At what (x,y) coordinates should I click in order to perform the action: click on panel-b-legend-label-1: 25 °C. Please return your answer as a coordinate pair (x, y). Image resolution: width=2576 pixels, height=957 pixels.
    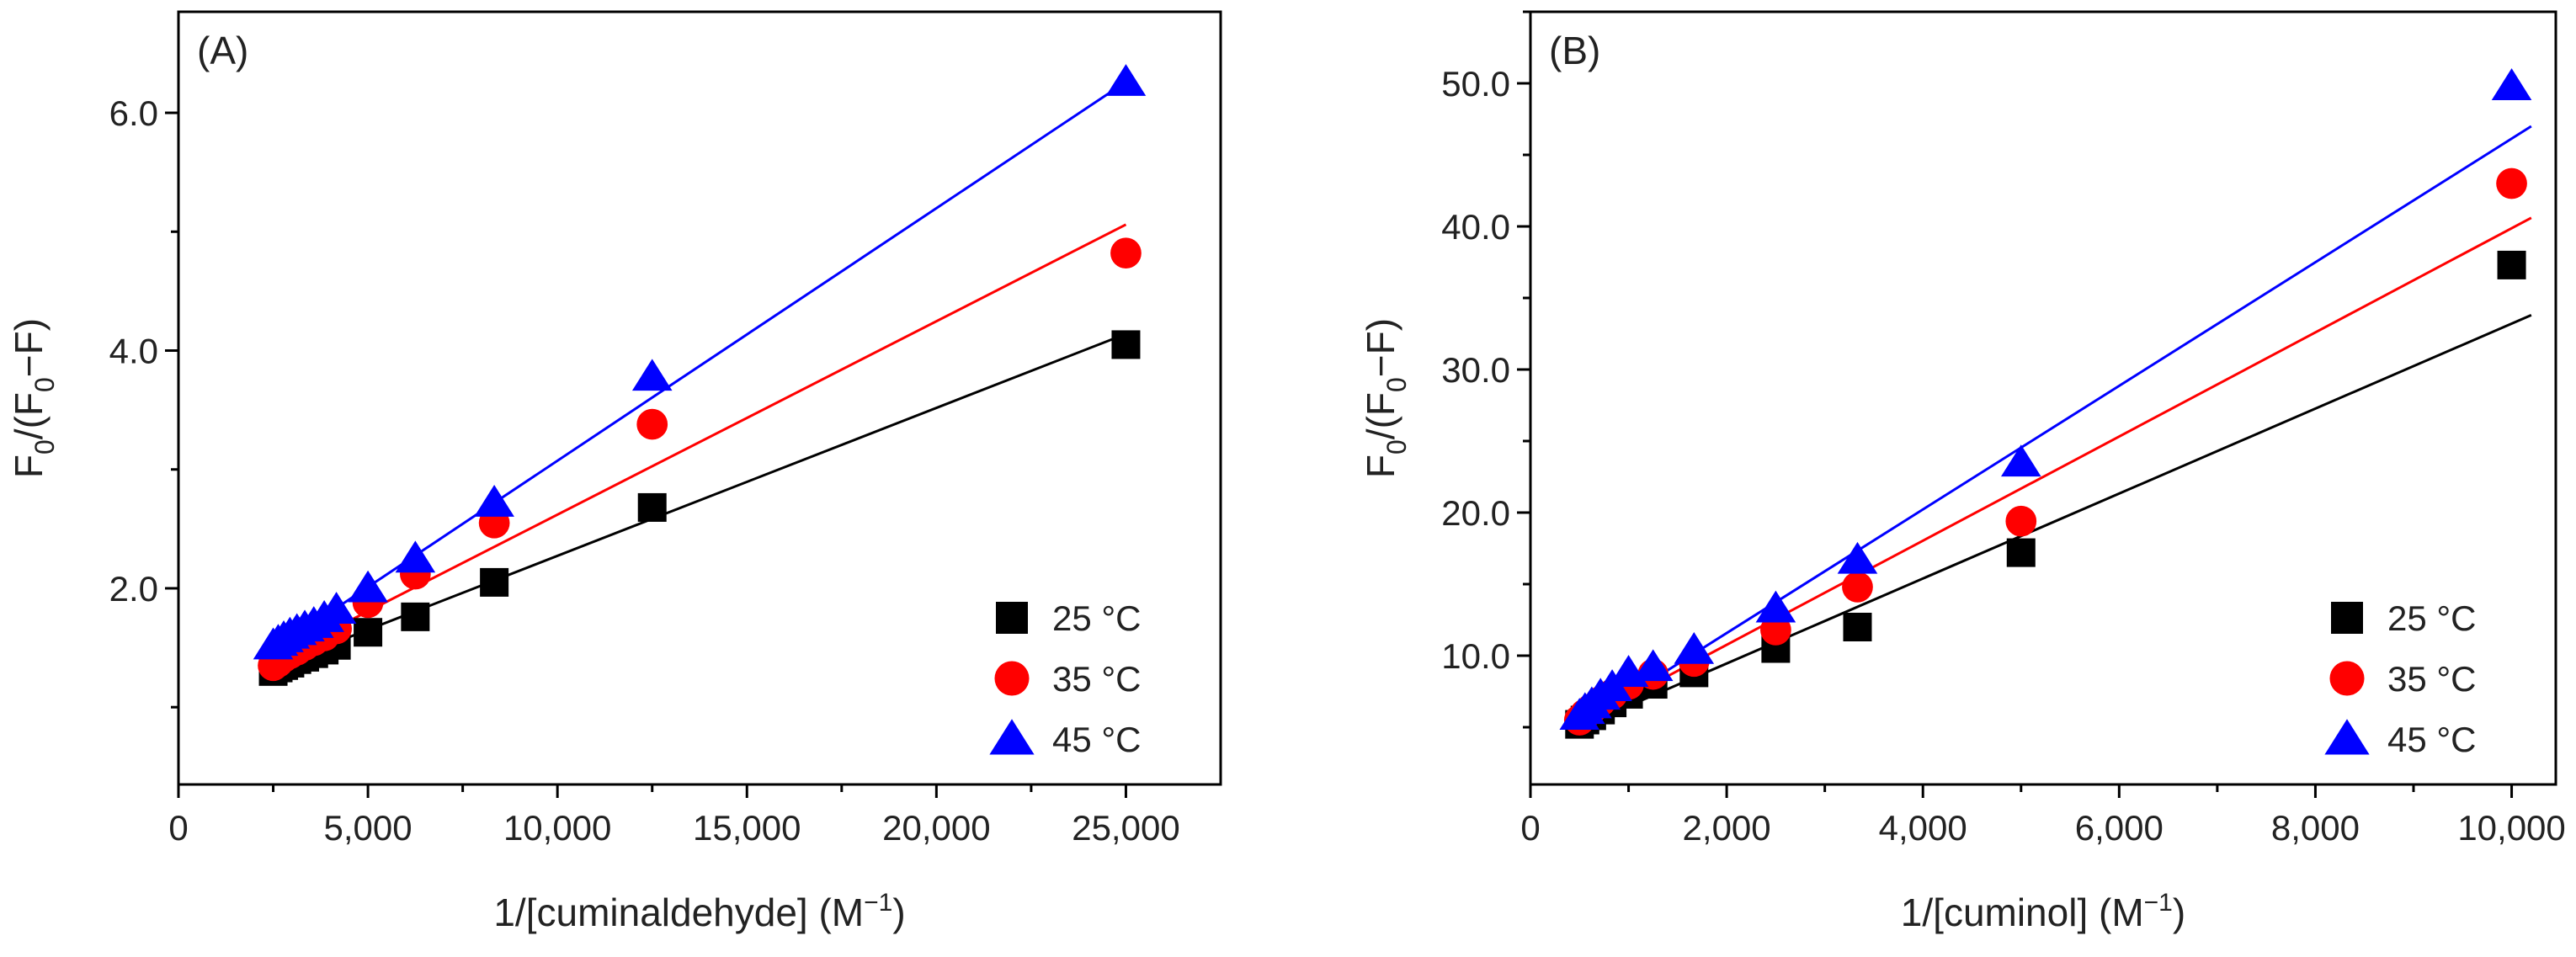
    Looking at the image, I should click on (2432, 618).